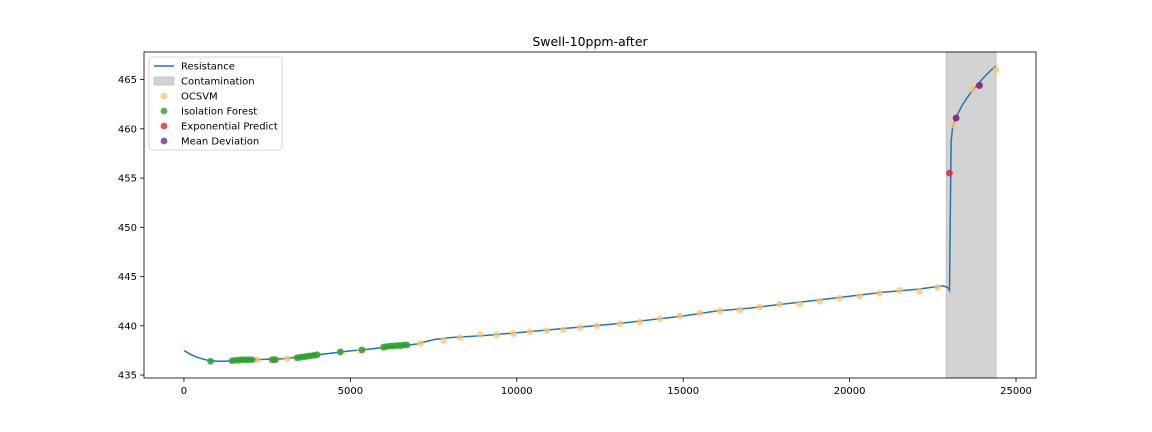 This screenshot has height=432, width=1152. Describe the element at coordinates (164, 111) in the screenshot. I see `legend-swatch-isolation-forest` at that location.